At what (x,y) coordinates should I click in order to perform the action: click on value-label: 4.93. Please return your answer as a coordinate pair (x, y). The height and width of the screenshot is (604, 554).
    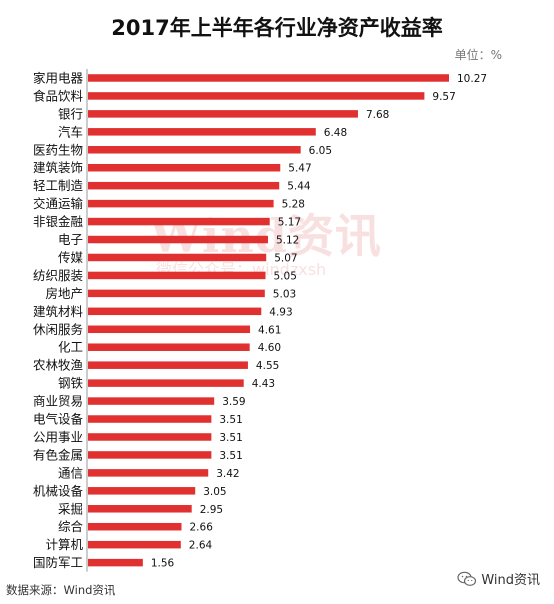
    Looking at the image, I should click on (280, 312).